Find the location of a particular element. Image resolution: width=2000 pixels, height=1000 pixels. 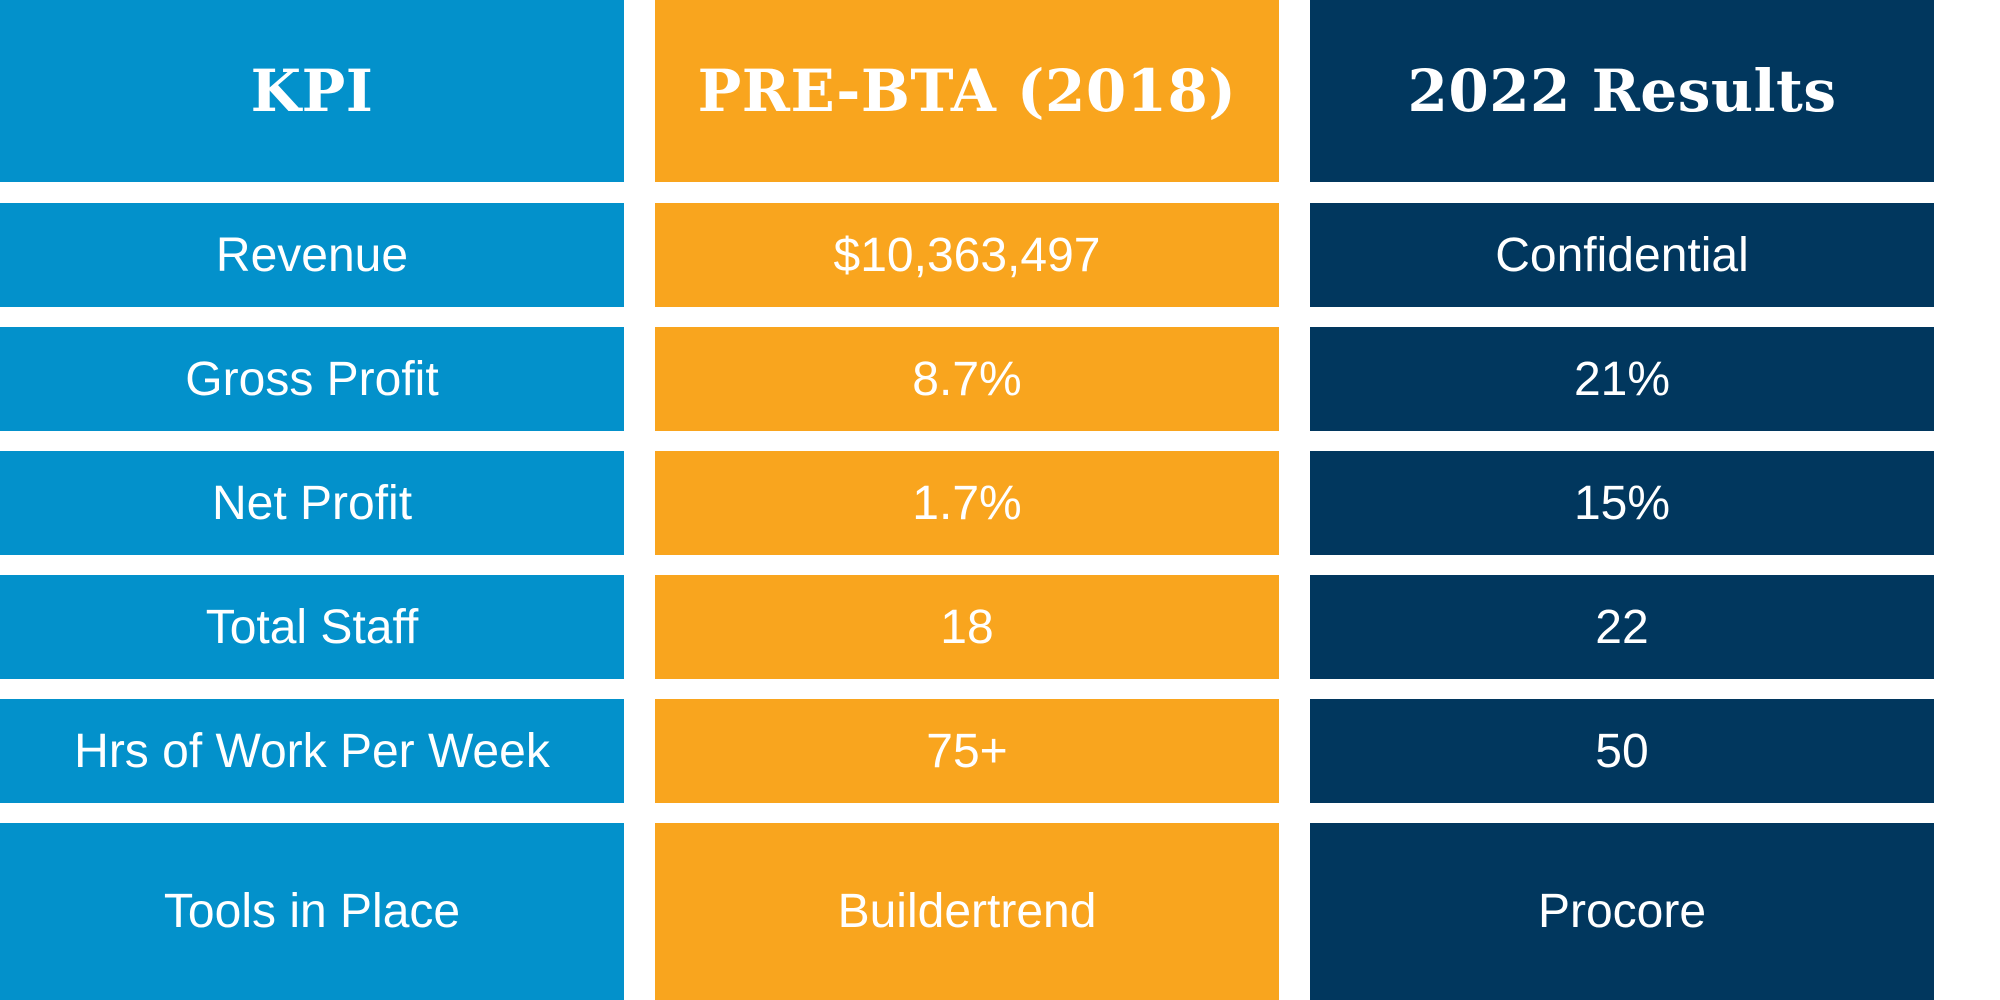

results-cell-tools: Procore is located at coordinates (1622, 911).